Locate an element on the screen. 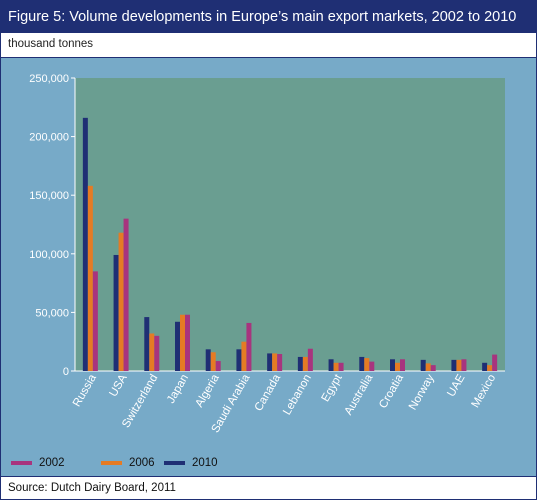 The height and width of the screenshot is (500, 537). y-tick-label: 50,000 is located at coordinates (52, 313).